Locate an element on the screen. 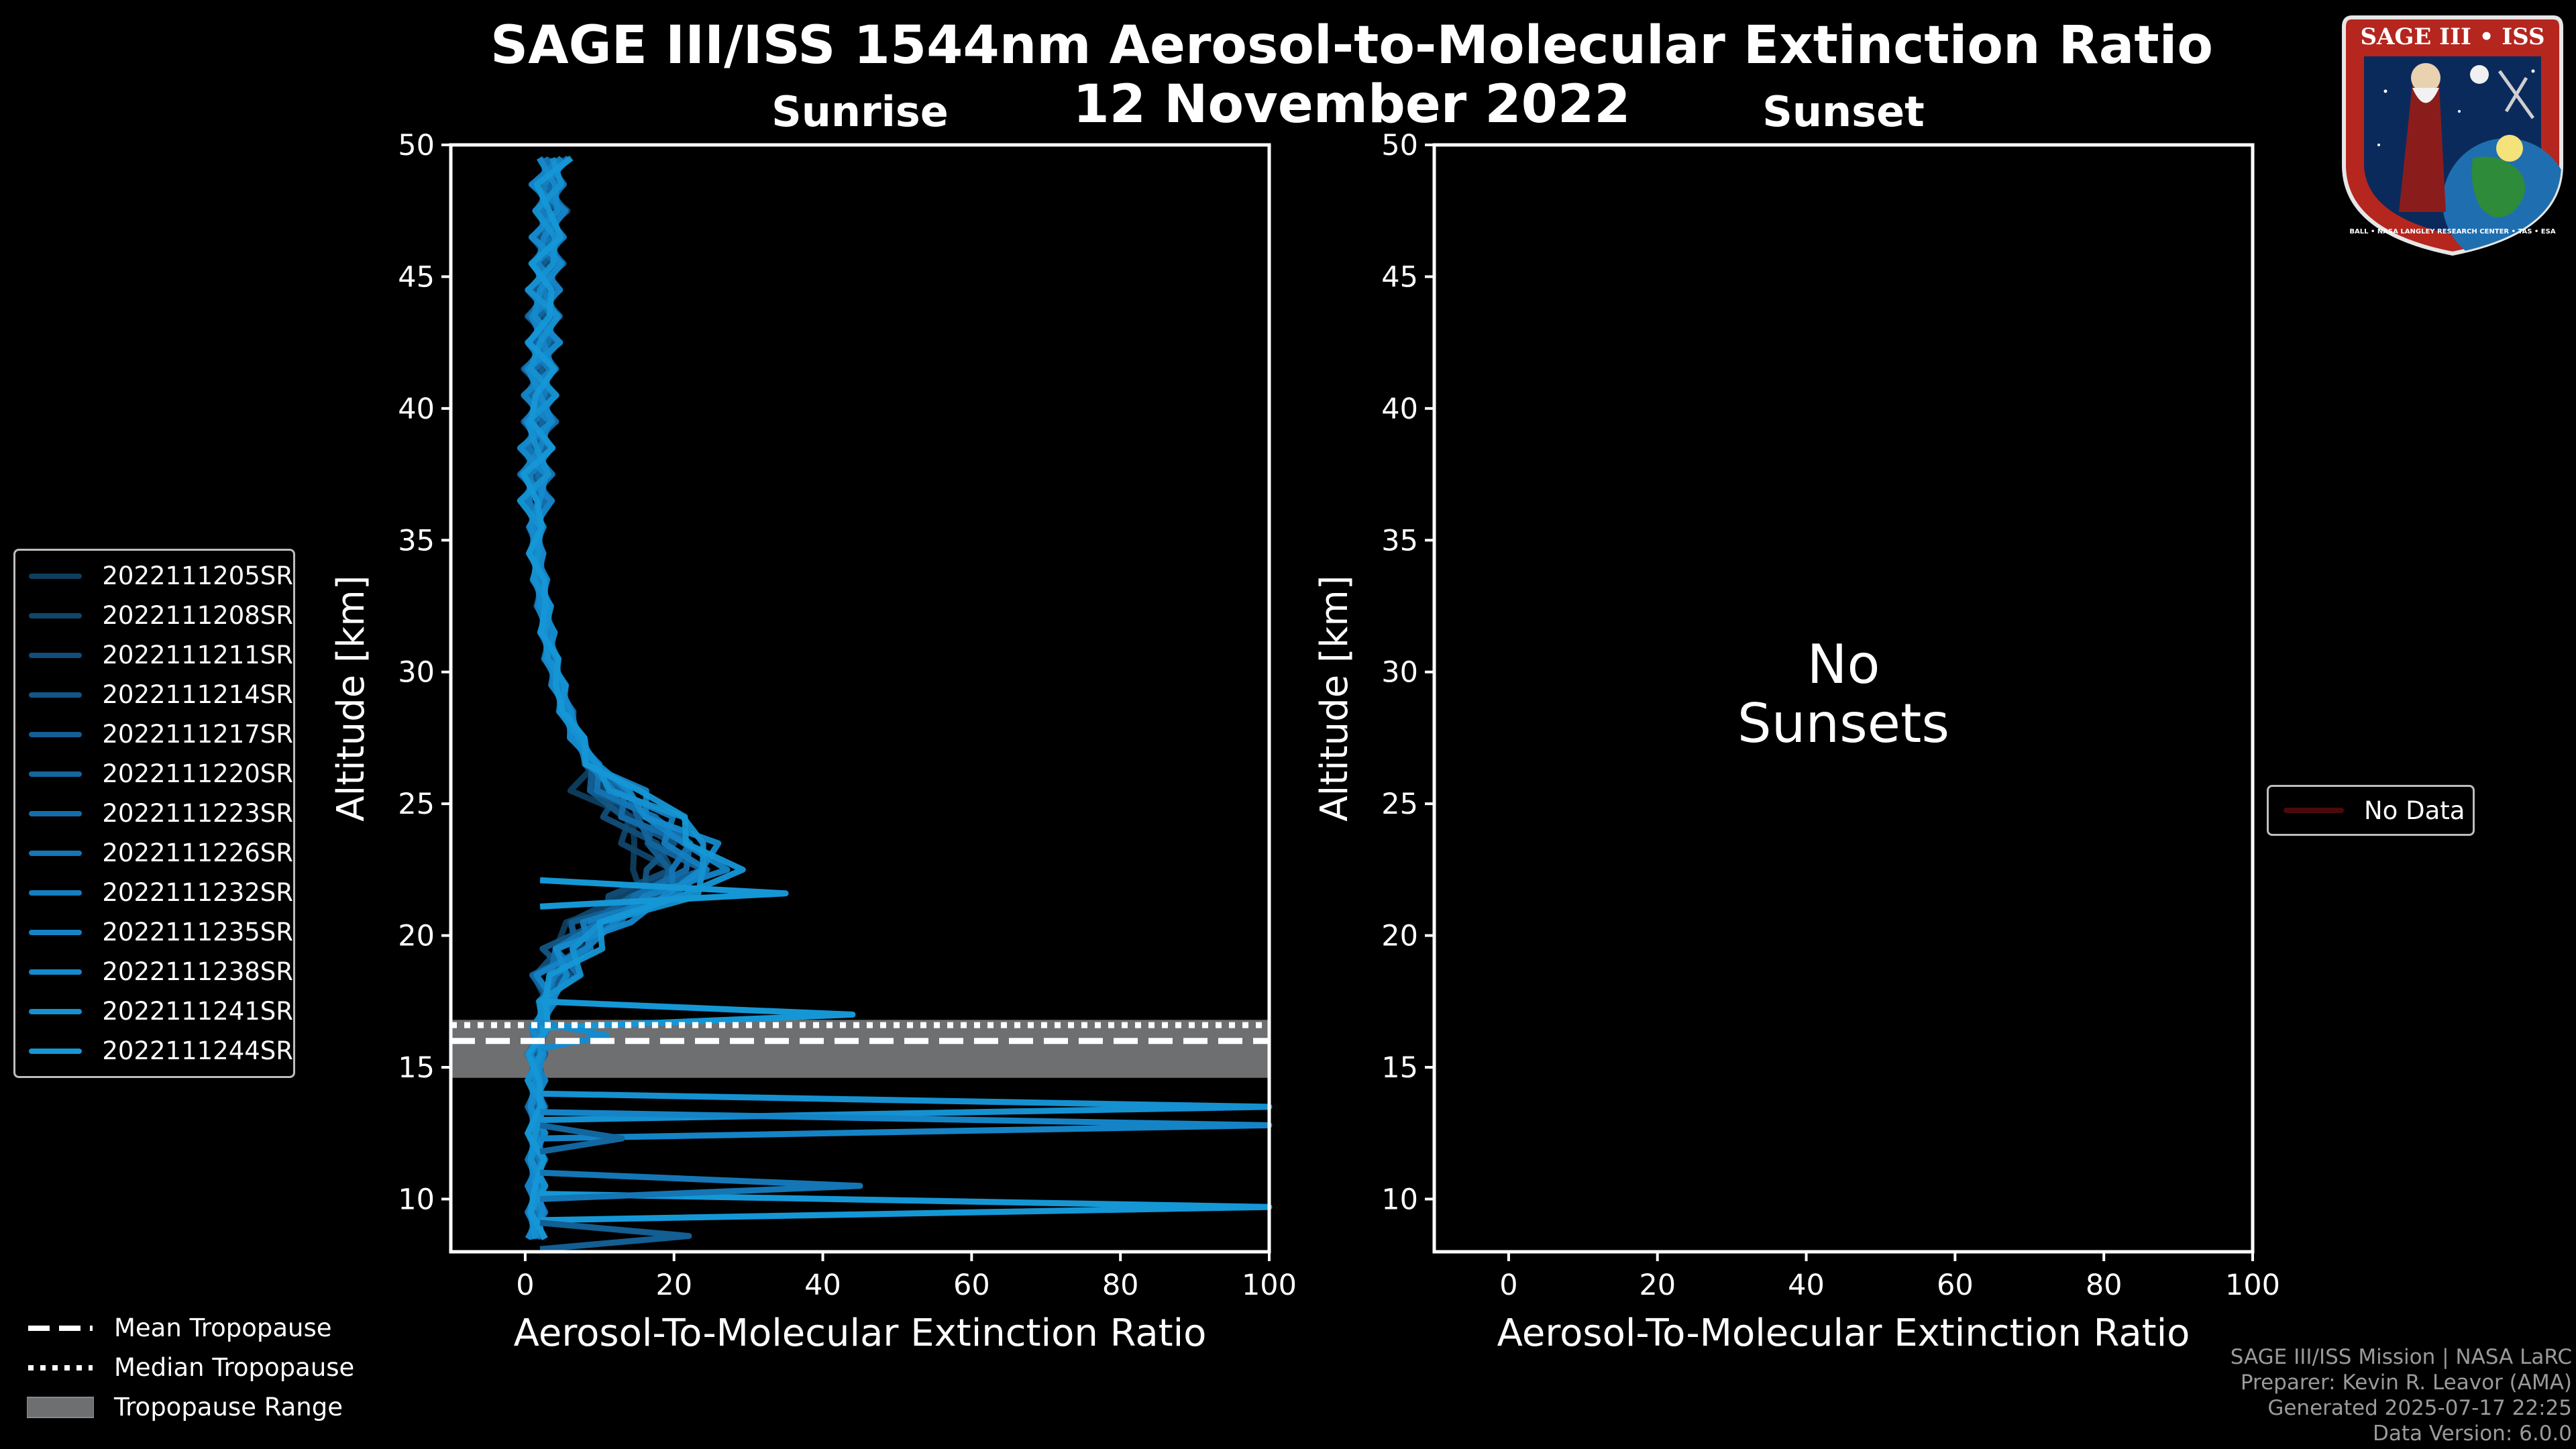 This screenshot has height=1449, width=2576. legend-item: 2022111220SR is located at coordinates (154, 774).